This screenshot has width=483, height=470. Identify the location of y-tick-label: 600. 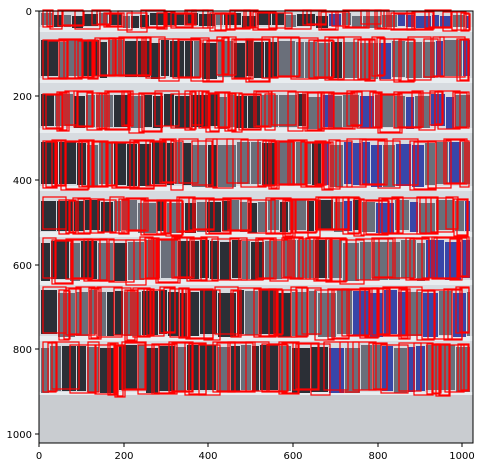
(22, 266).